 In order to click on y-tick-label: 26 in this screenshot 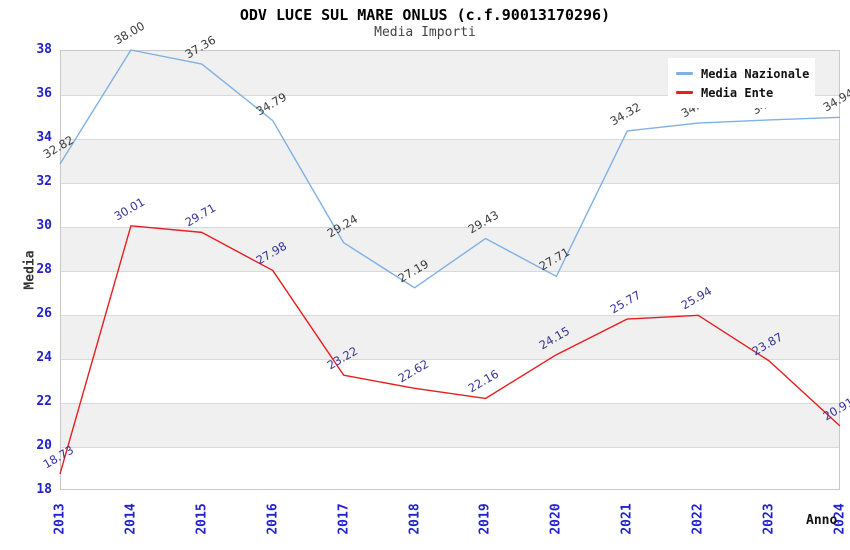, I will do `click(44, 313)`.